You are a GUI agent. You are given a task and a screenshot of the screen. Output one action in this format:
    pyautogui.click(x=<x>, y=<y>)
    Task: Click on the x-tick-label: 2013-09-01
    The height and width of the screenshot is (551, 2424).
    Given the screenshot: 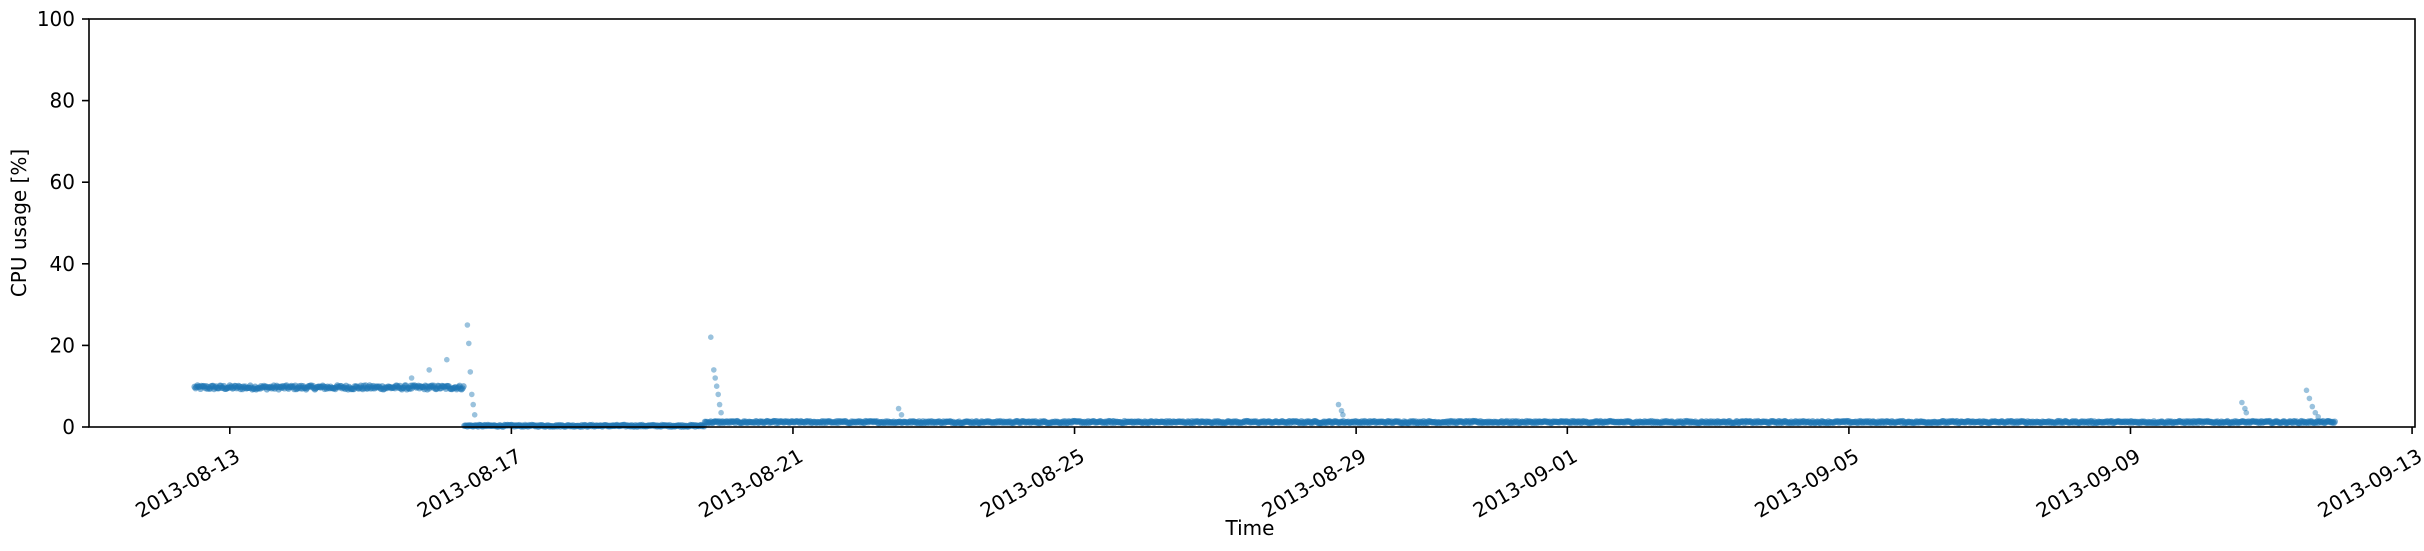 What is the action you would take?
    pyautogui.click(x=1525, y=483)
    